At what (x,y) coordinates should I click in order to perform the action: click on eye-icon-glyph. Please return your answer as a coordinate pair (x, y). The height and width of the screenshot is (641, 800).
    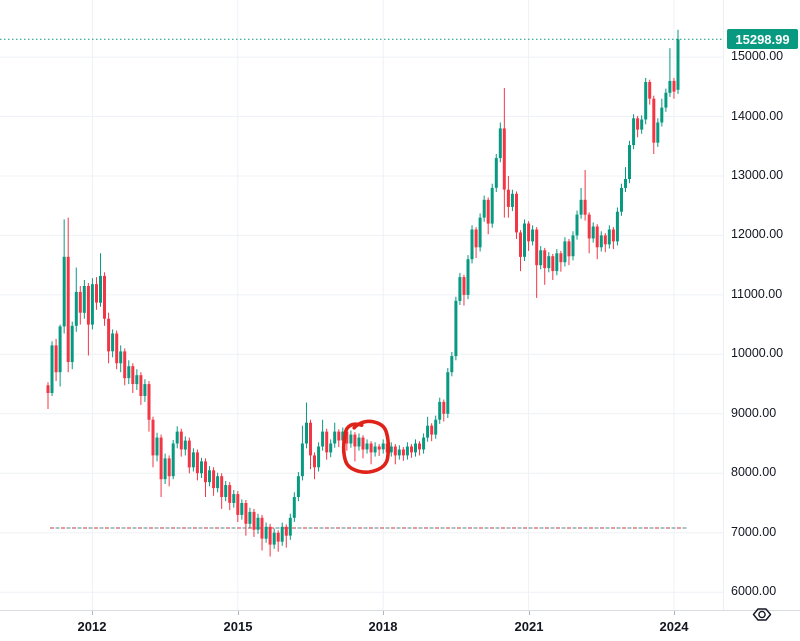
    Looking at the image, I should click on (762, 614).